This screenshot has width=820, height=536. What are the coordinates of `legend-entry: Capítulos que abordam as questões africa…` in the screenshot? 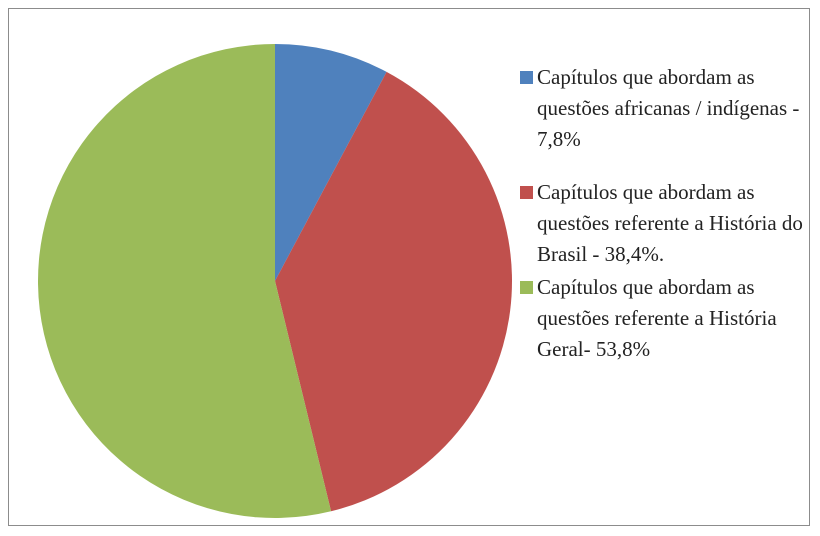 It's located at (666, 108).